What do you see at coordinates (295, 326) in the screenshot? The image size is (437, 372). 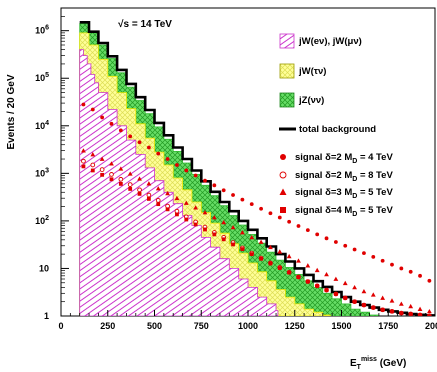 I see `x-tick-label: 1250` at bounding box center [295, 326].